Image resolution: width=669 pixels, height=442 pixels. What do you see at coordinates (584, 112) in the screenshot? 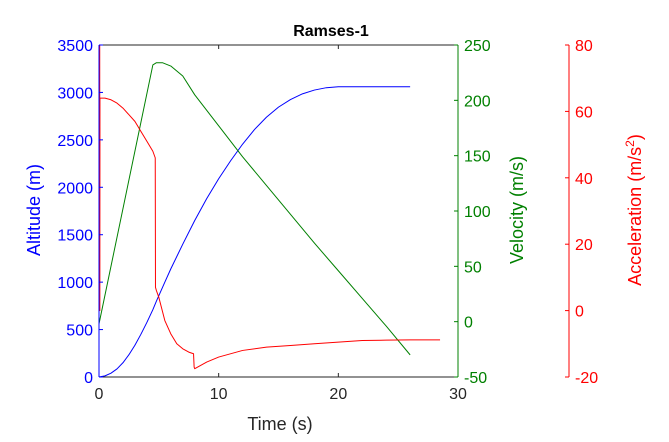
I see `acceleration-tick-label: 60` at bounding box center [584, 112].